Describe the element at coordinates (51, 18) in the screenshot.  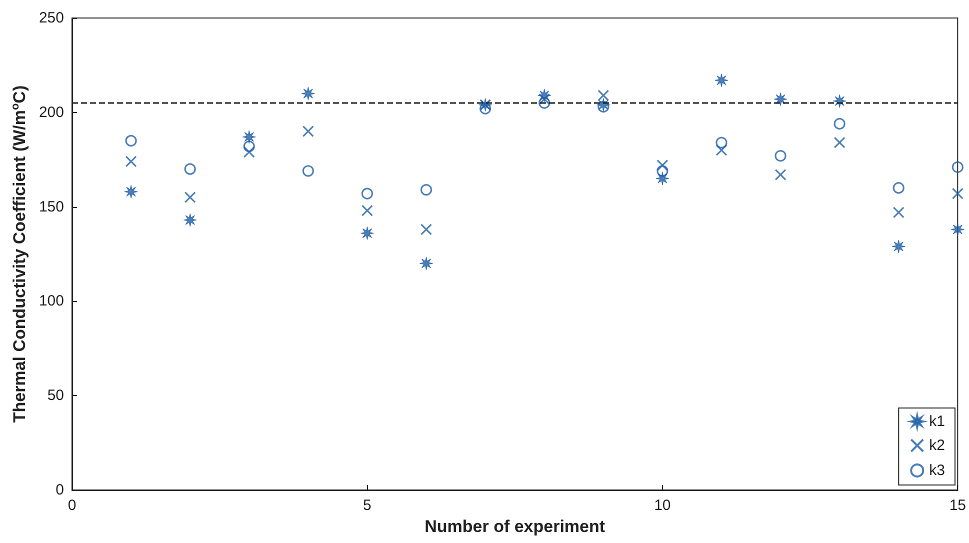
I see `y-tick-label: 250` at that location.